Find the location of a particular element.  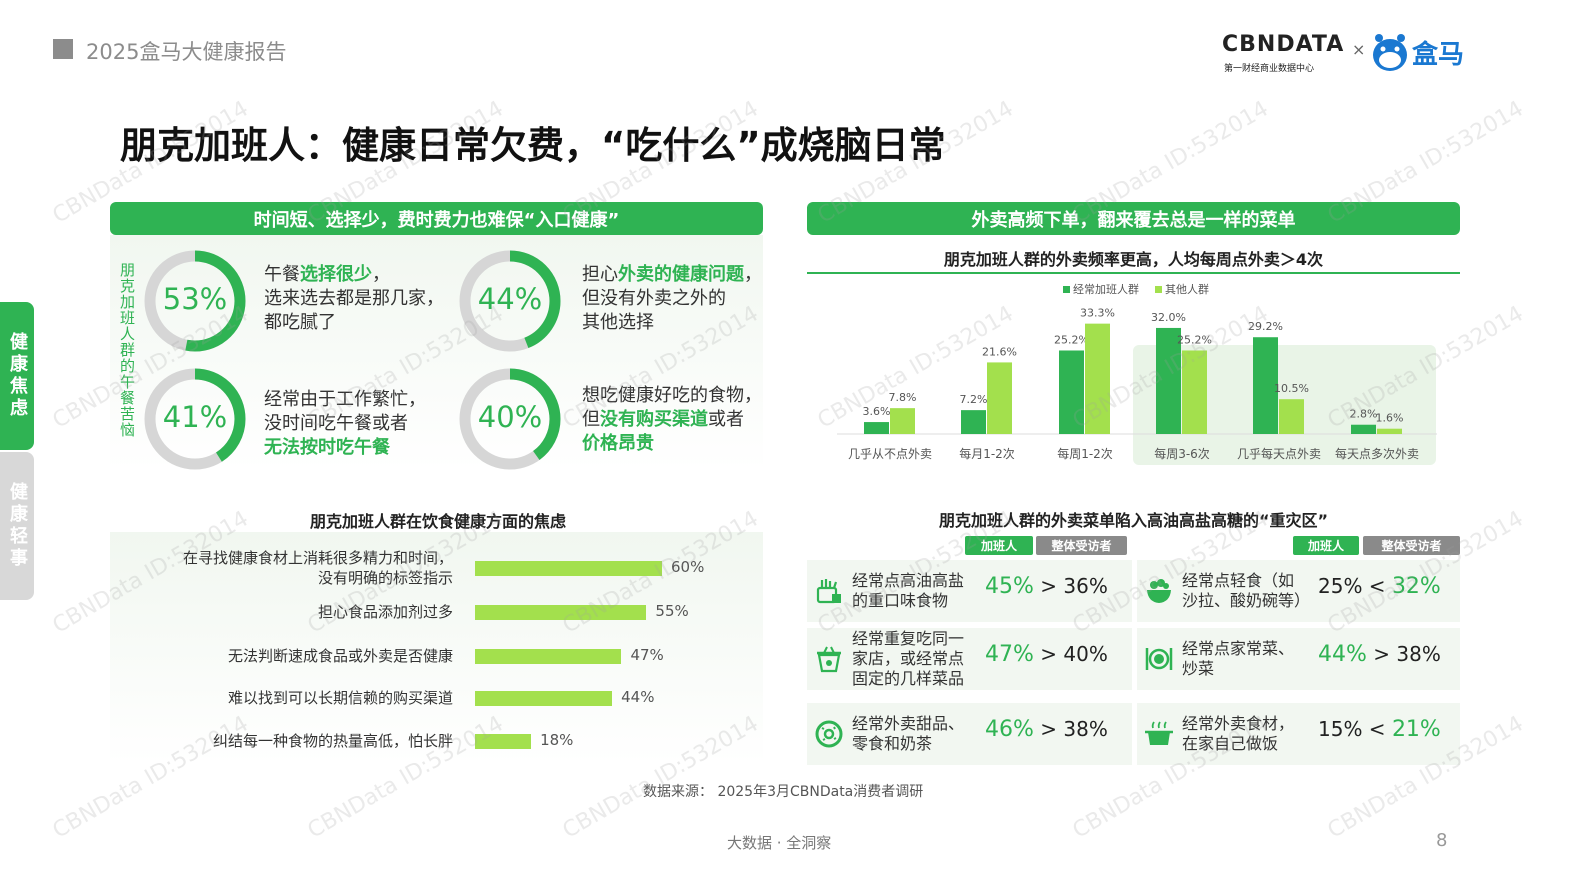

worry-segment: ， is located at coordinates (381, 274).